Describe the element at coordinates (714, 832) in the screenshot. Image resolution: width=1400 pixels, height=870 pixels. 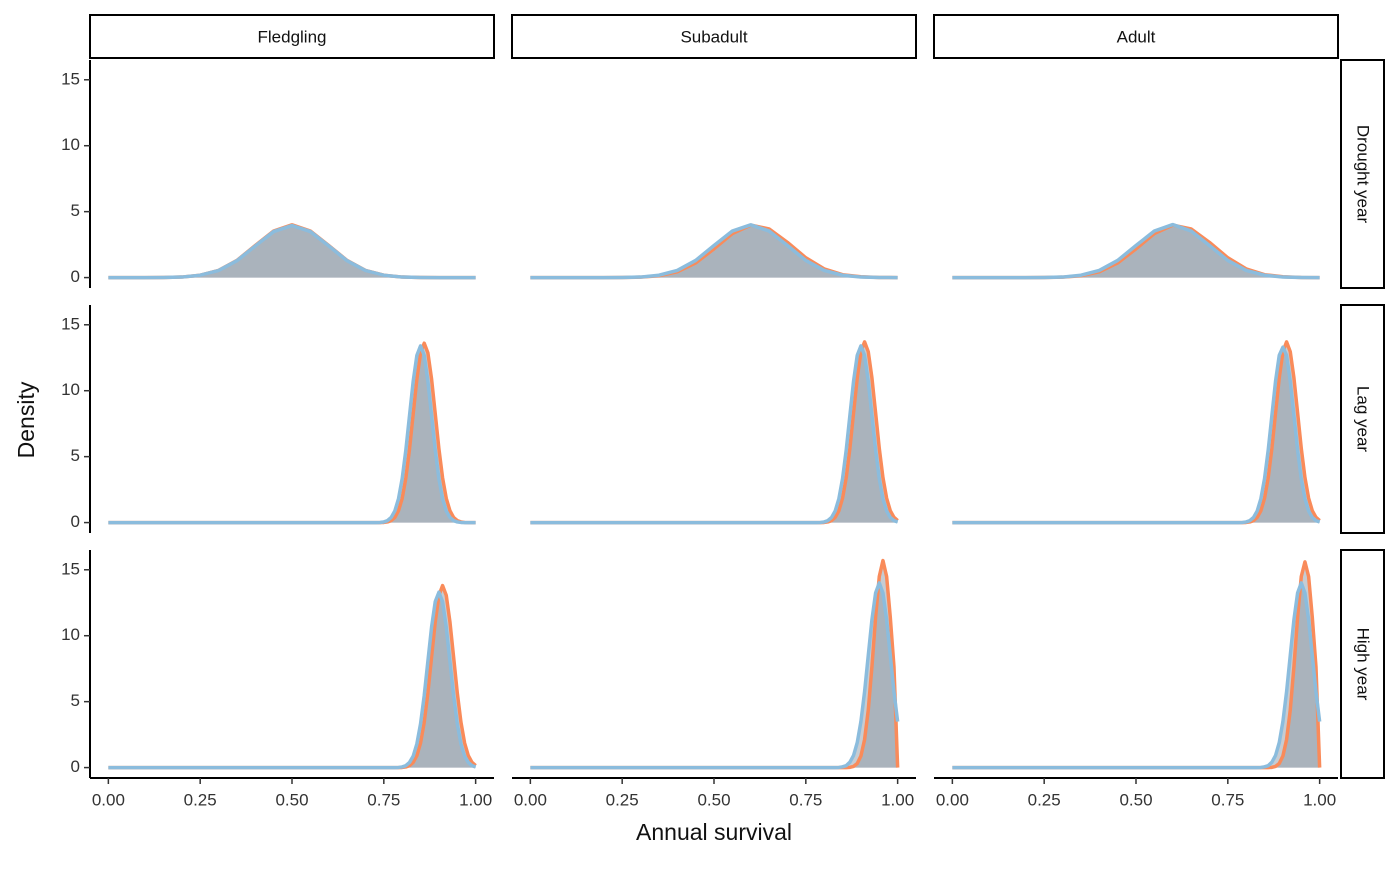
I see `x-axis-title: Annual survival` at that location.